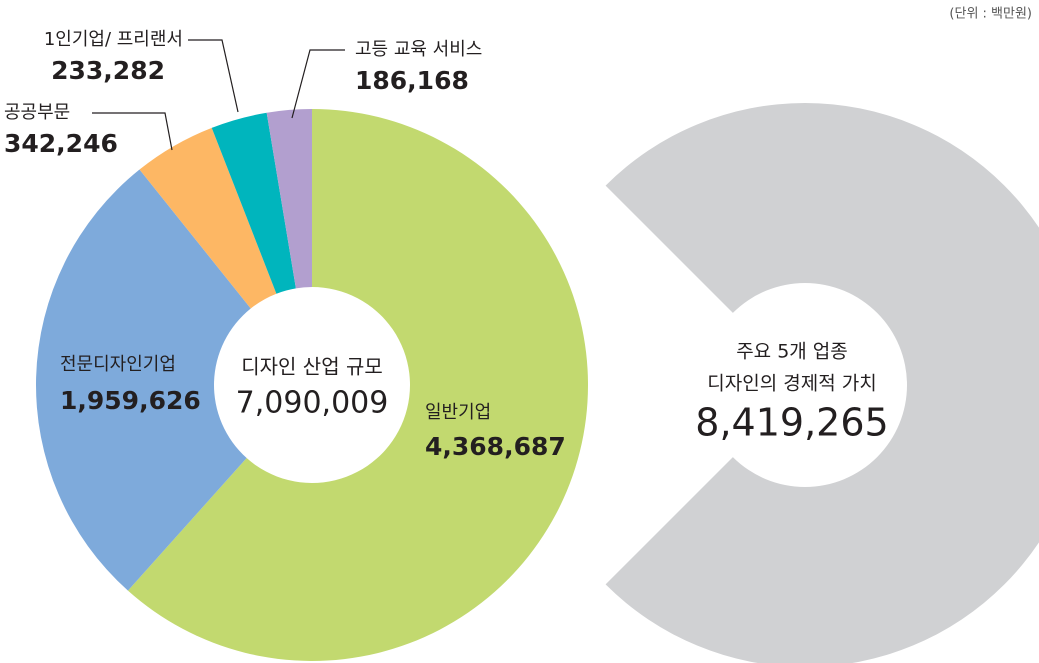 This screenshot has width=1039, height=663. I want to click on category-label: 일반기업, so click(458, 412).